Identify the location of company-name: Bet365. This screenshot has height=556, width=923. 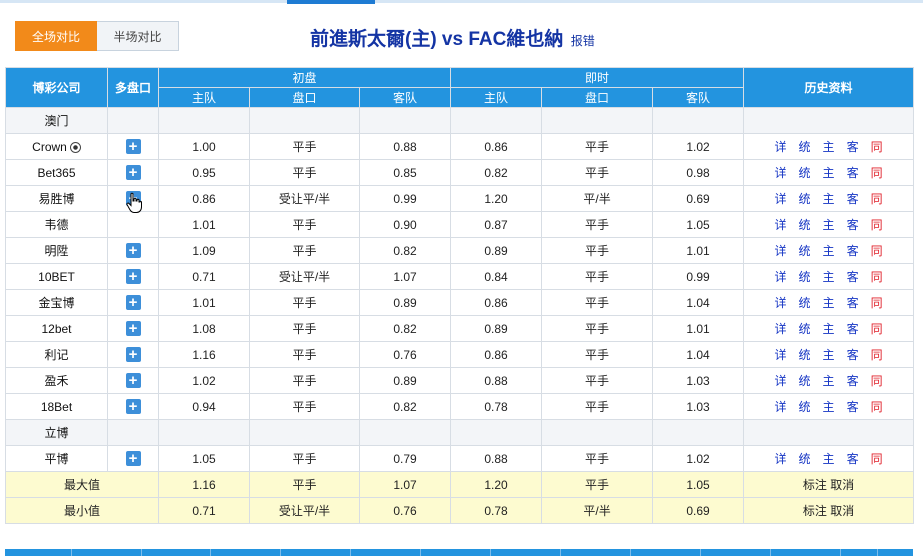
(56, 172).